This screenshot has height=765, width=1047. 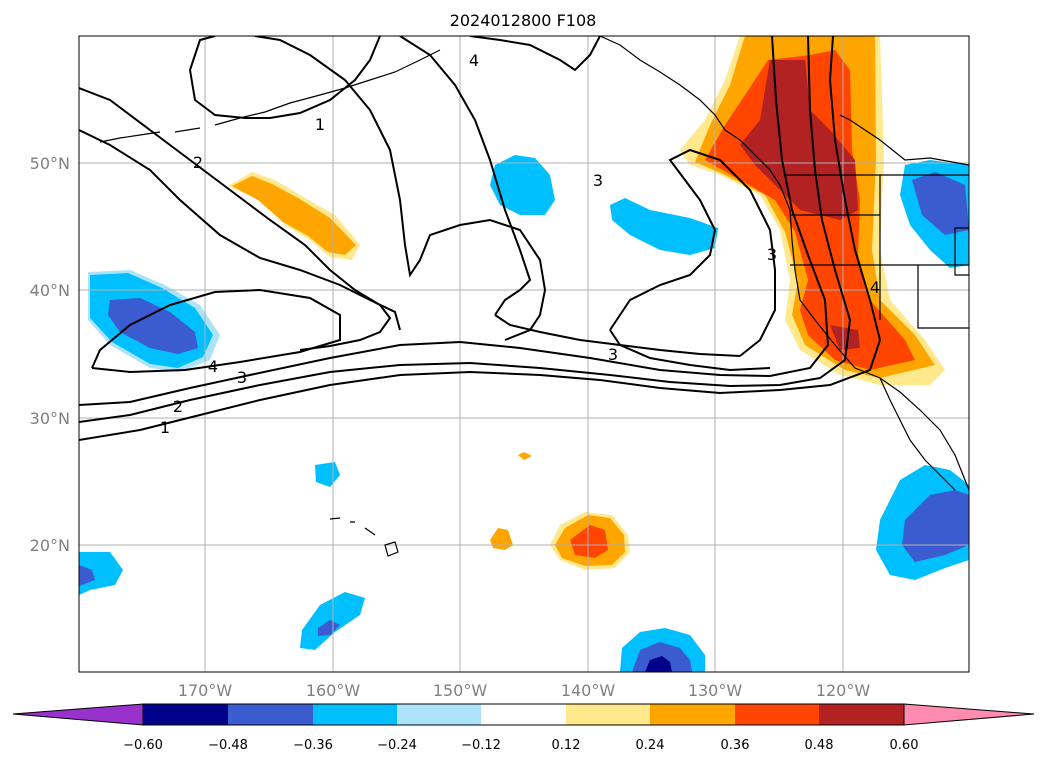 What do you see at coordinates (588, 690) in the screenshot?
I see `lon-label: 140°W` at bounding box center [588, 690].